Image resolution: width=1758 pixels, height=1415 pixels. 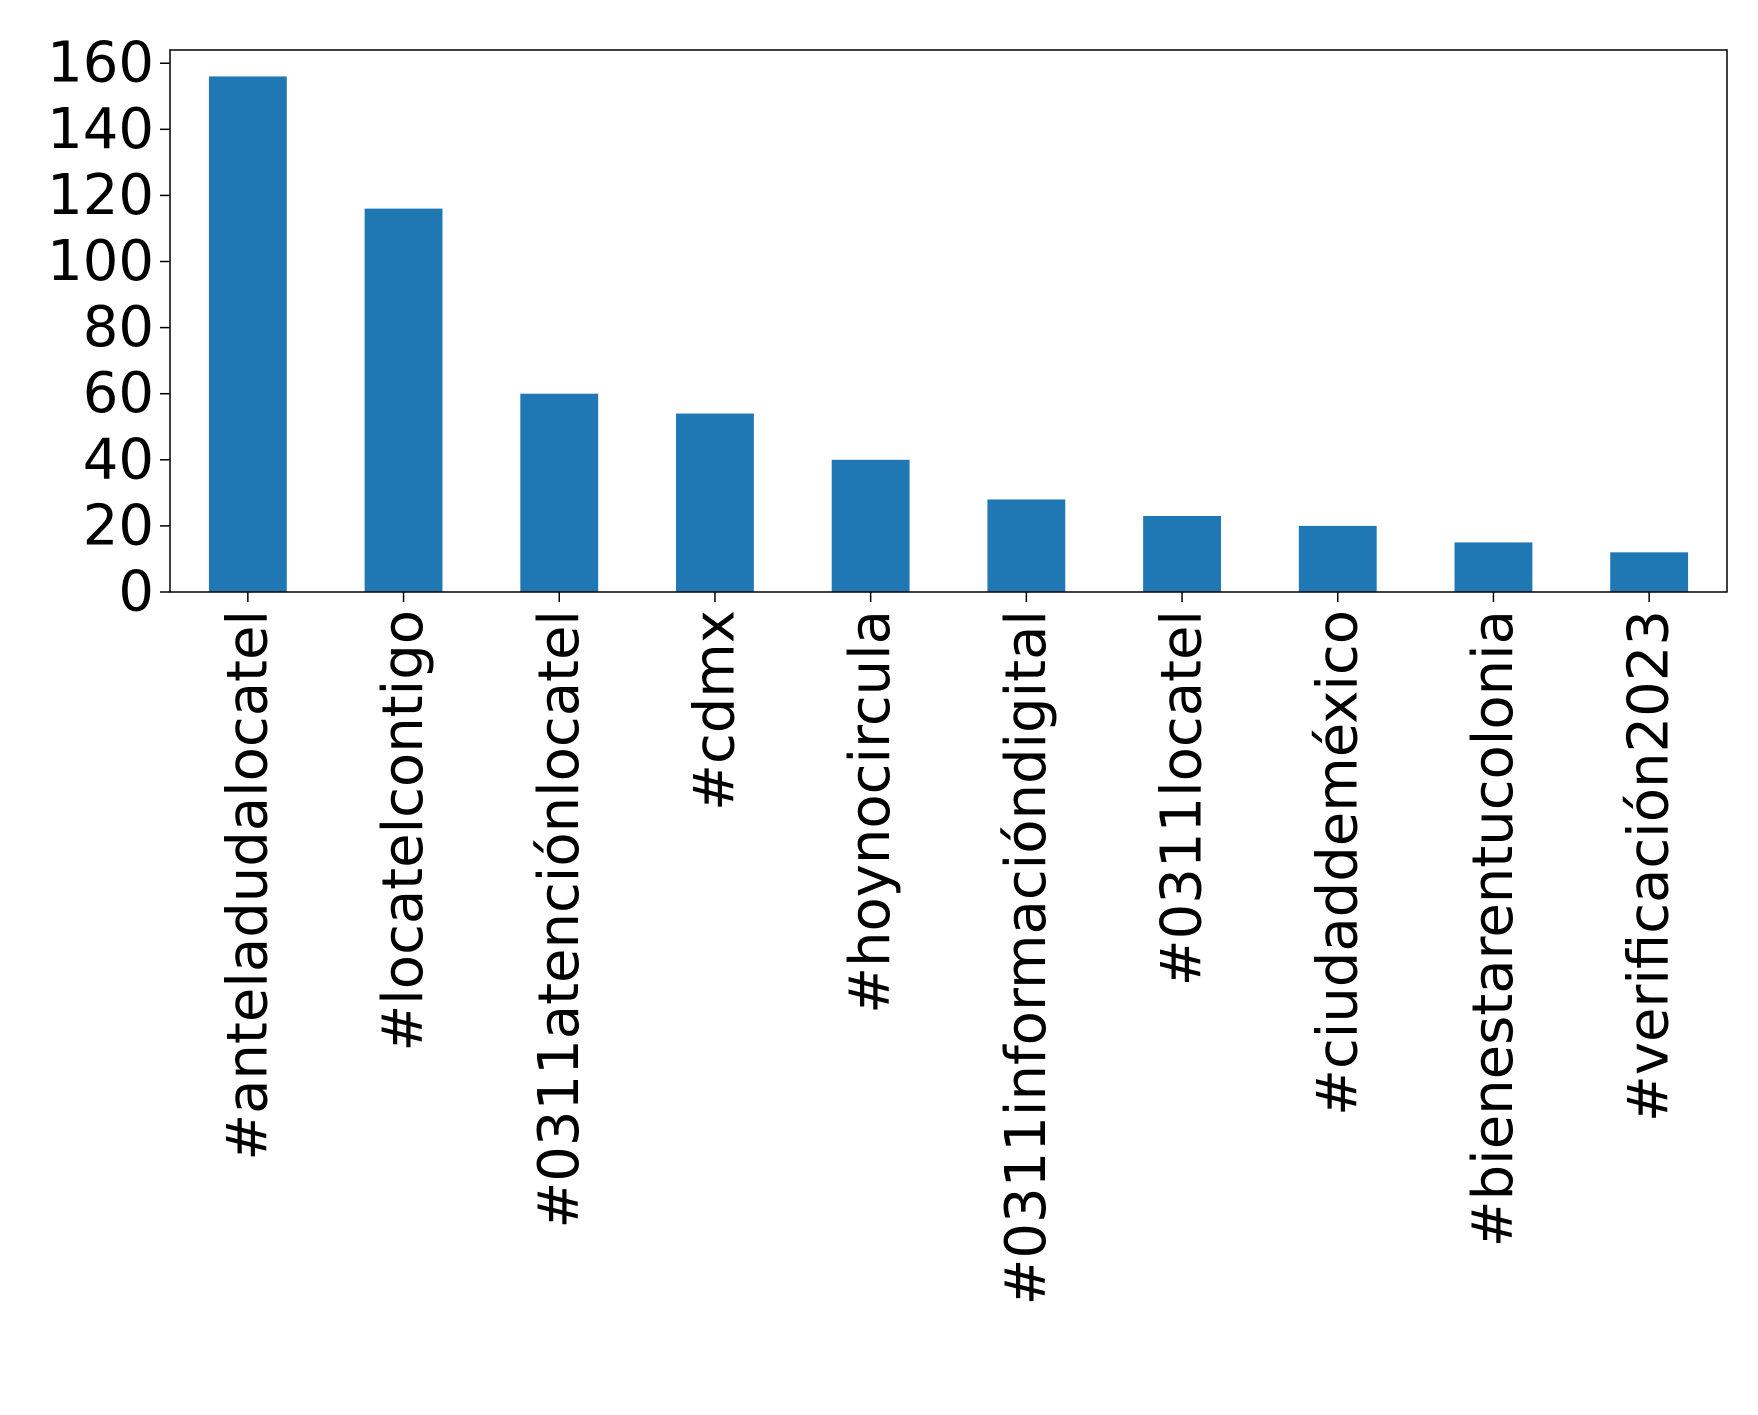 What do you see at coordinates (403, 831) in the screenshot?
I see `x-tick-label-2: #locatelcontigo` at bounding box center [403, 831].